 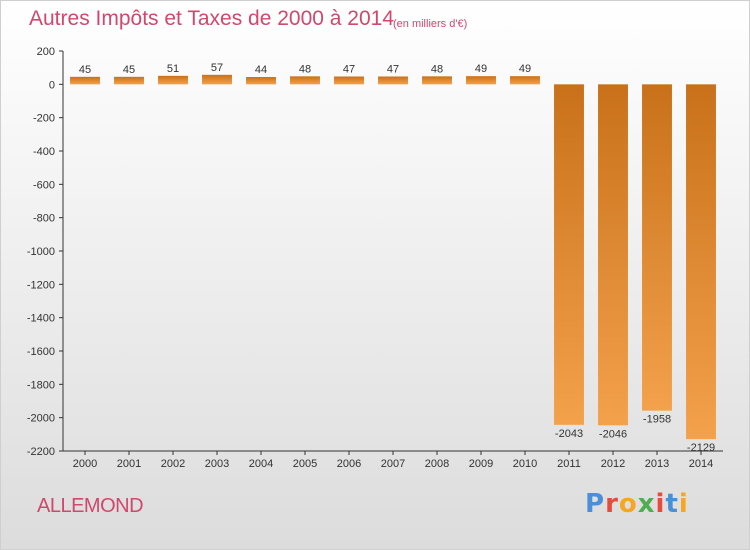 What do you see at coordinates (261, 81) in the screenshot?
I see `bar-2004` at bounding box center [261, 81].